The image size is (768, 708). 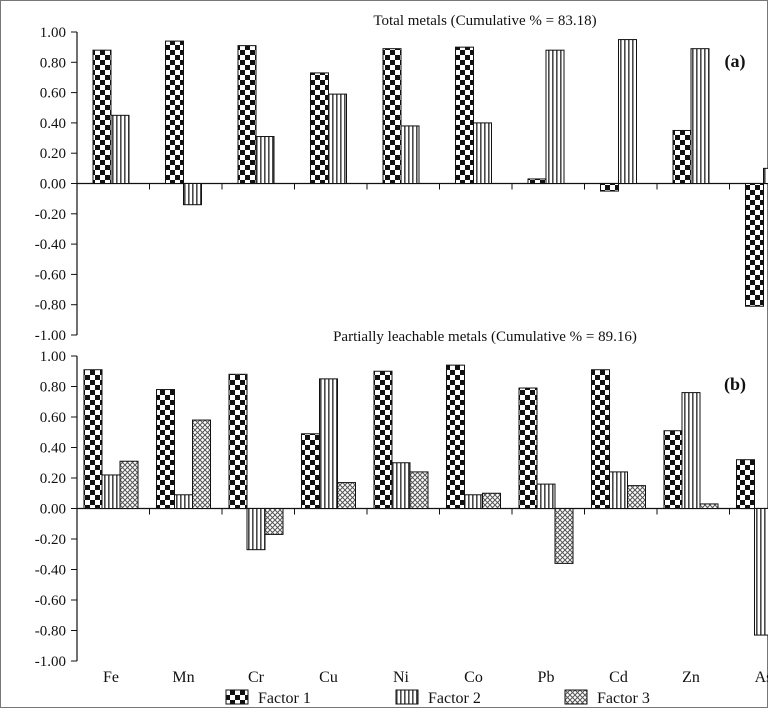 I want to click on legend-label-factor-3: Factor 3, so click(x=623, y=698).